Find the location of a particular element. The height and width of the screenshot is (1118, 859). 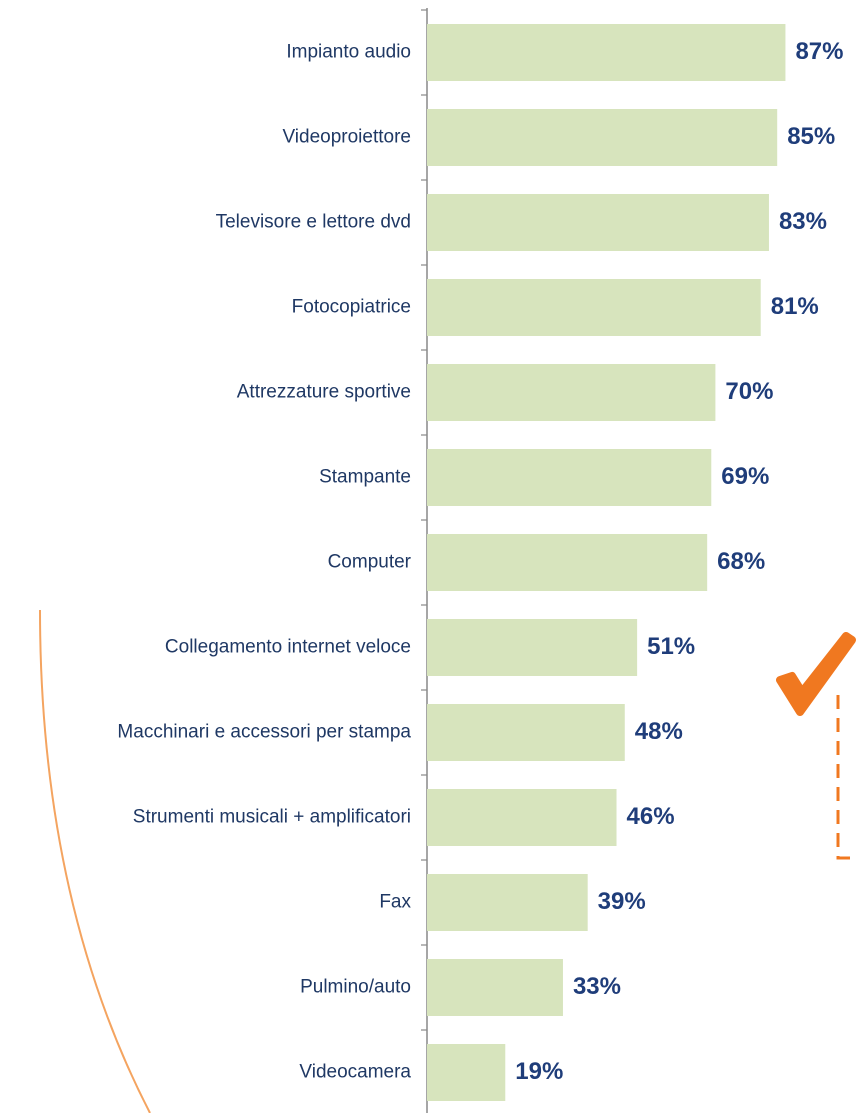

value-label: 70% is located at coordinates (749, 391).